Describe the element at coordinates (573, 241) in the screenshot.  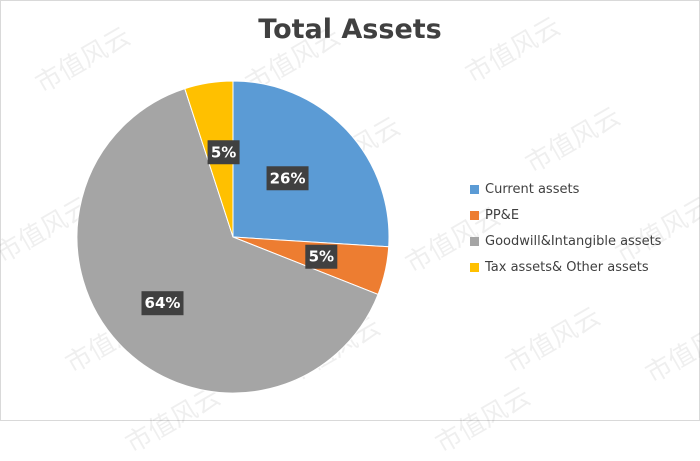
I see `legend-label: Goodwill&Intangible assets` at that location.